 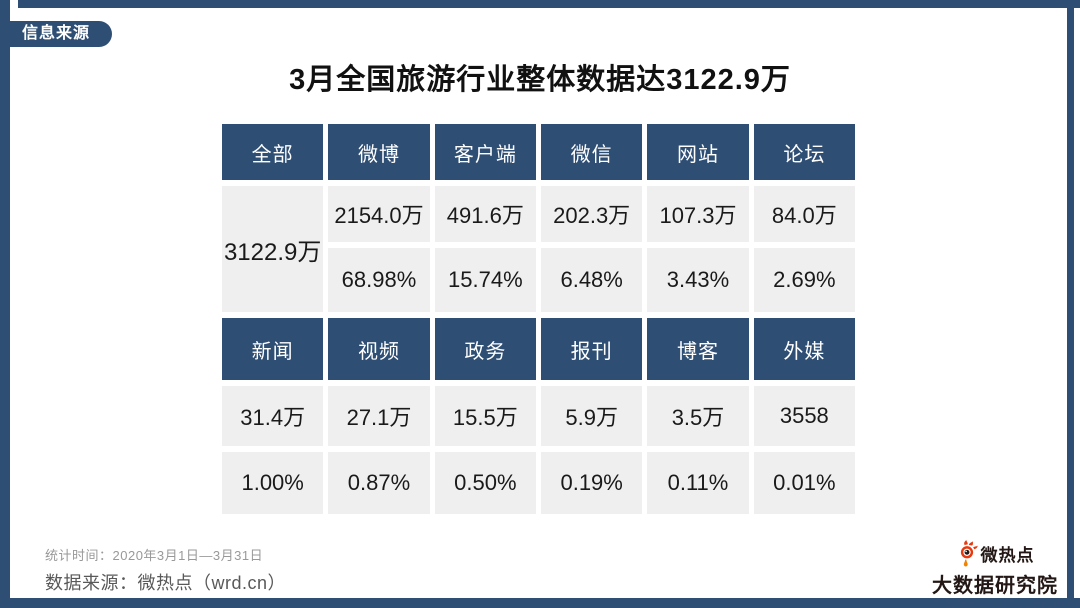 I want to click on frame-left-strip, so click(x=5, y=304).